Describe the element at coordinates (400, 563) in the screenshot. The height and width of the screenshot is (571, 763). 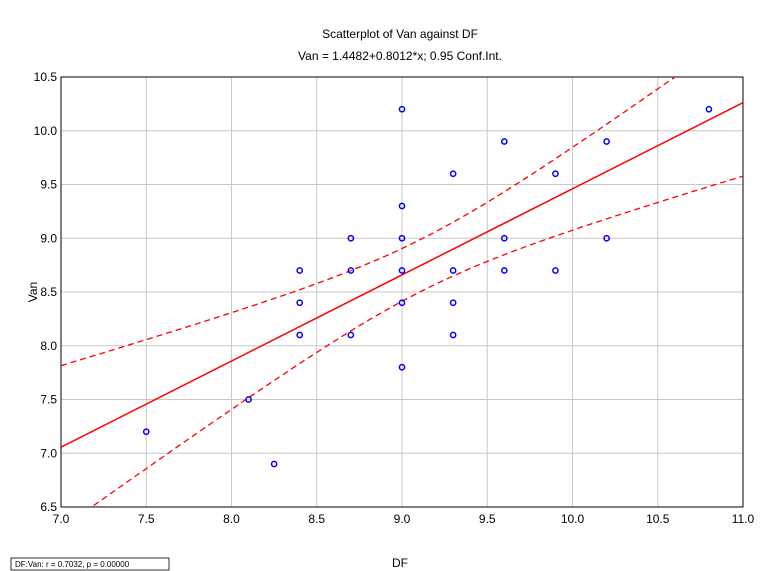
I see `x-axis-label: DF` at that location.